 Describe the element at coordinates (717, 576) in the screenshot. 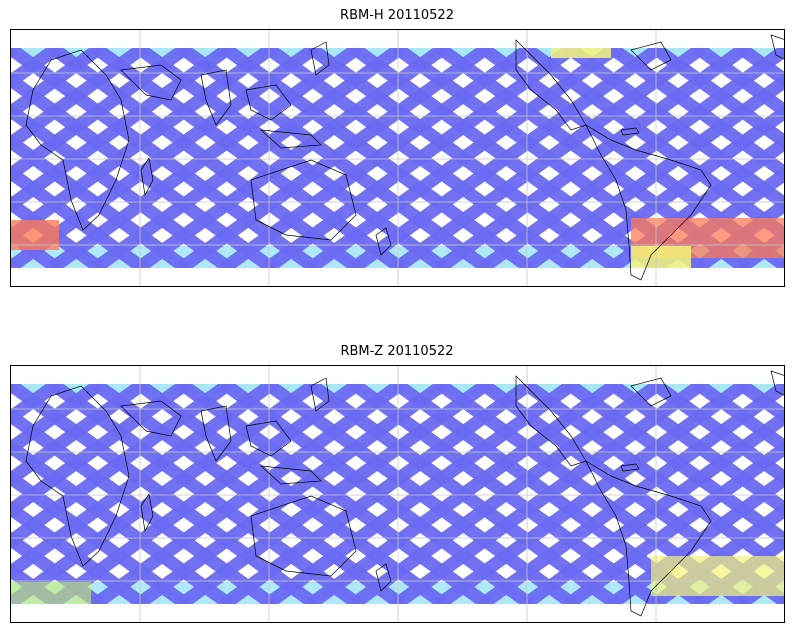

I see `warm-patch-south-pacific-east` at that location.